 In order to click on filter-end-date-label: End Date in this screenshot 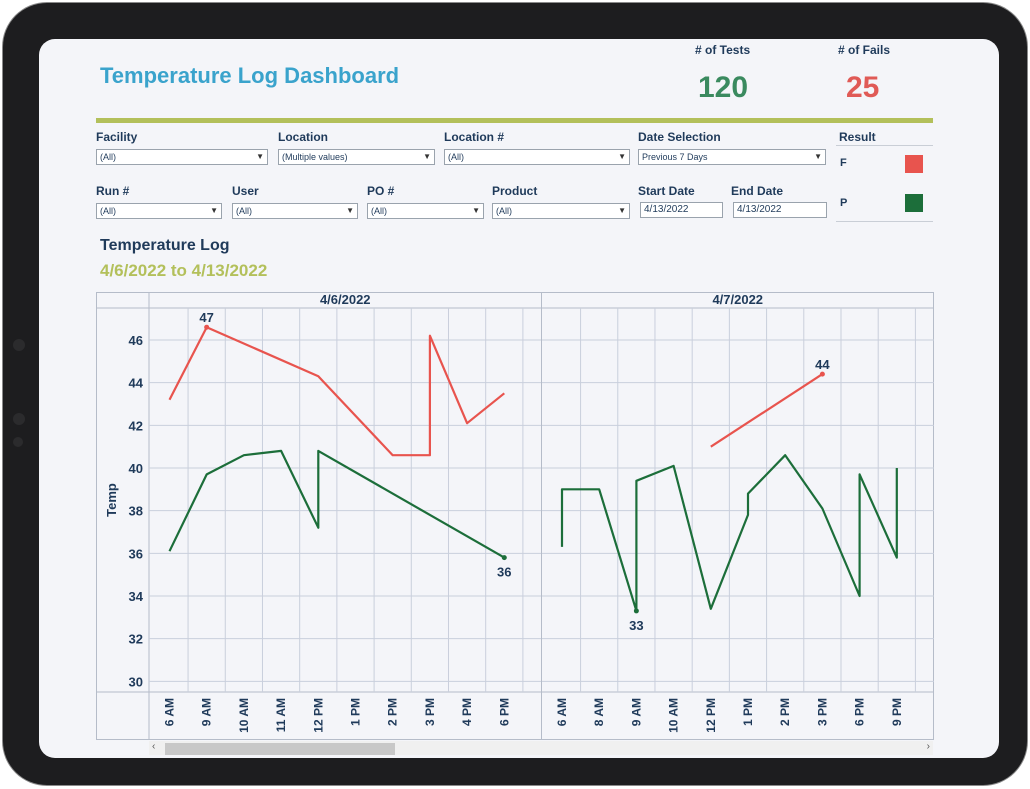, I will do `click(757, 191)`.